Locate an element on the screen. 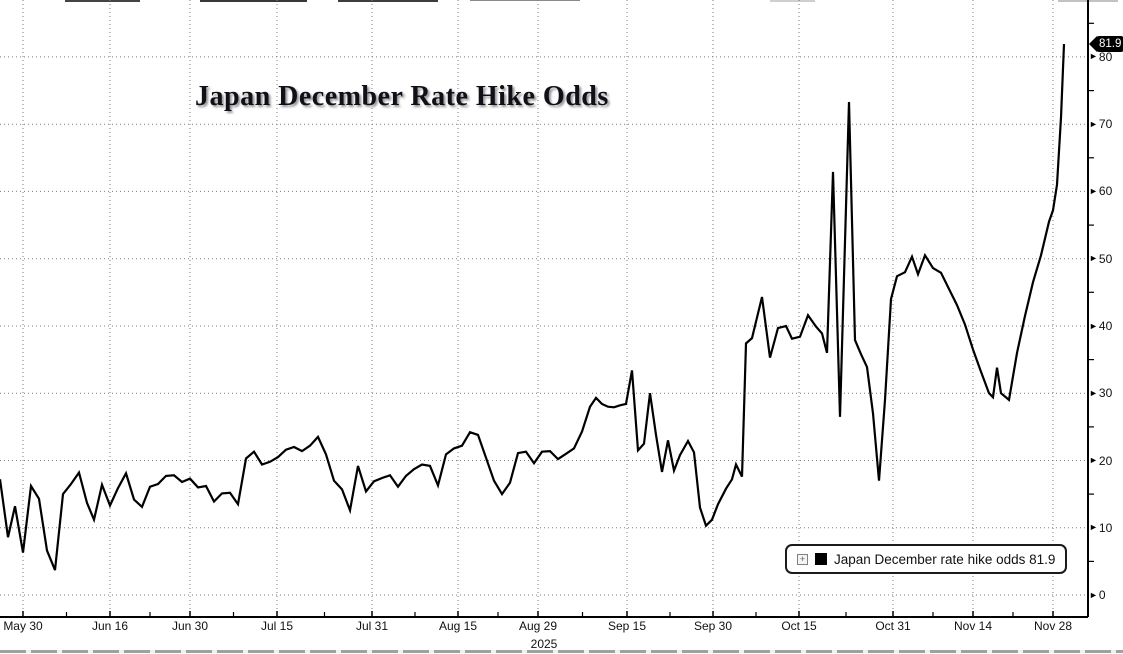  y-tick-value: 70 is located at coordinates (1105, 124).